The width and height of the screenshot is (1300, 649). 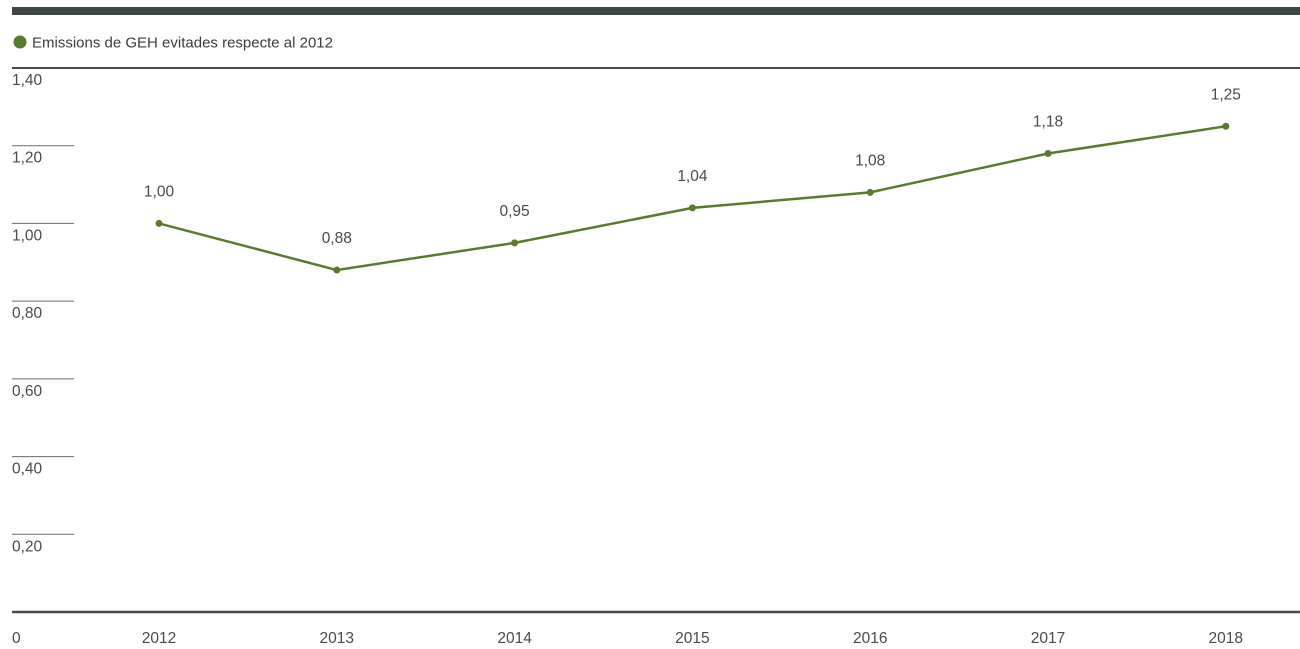 What do you see at coordinates (692, 638) in the screenshot?
I see `x-tick-label: 2015` at bounding box center [692, 638].